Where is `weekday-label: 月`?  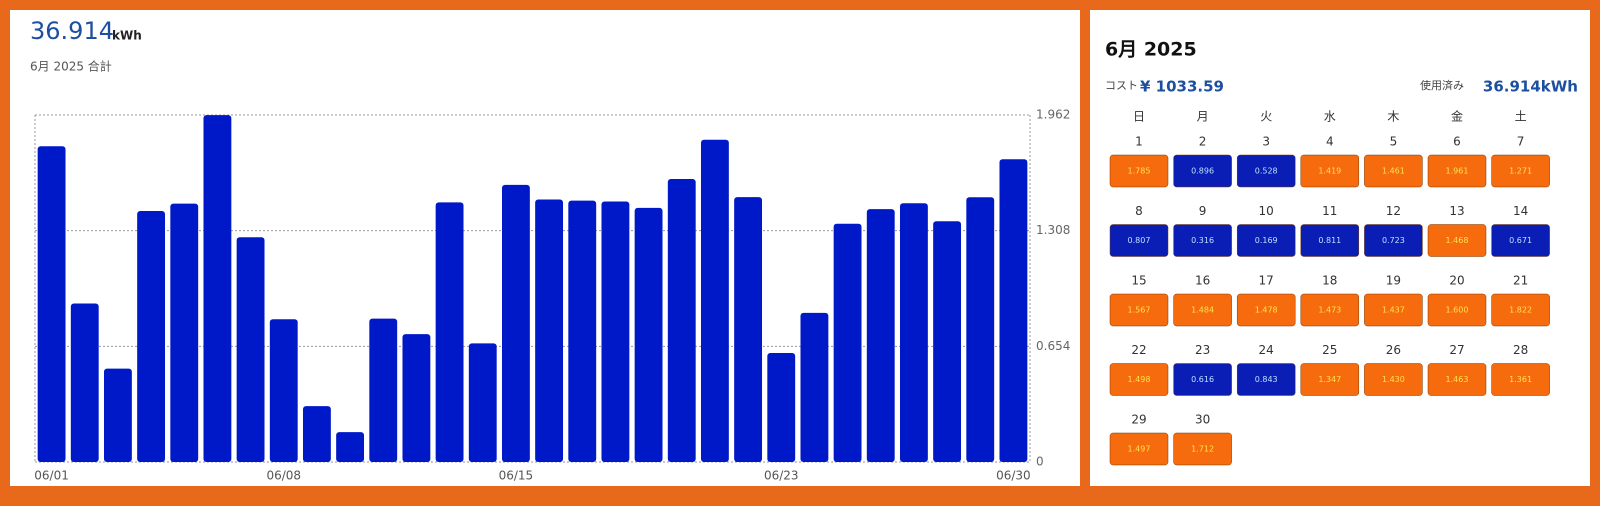
weekday-label: 月 is located at coordinates (1203, 117).